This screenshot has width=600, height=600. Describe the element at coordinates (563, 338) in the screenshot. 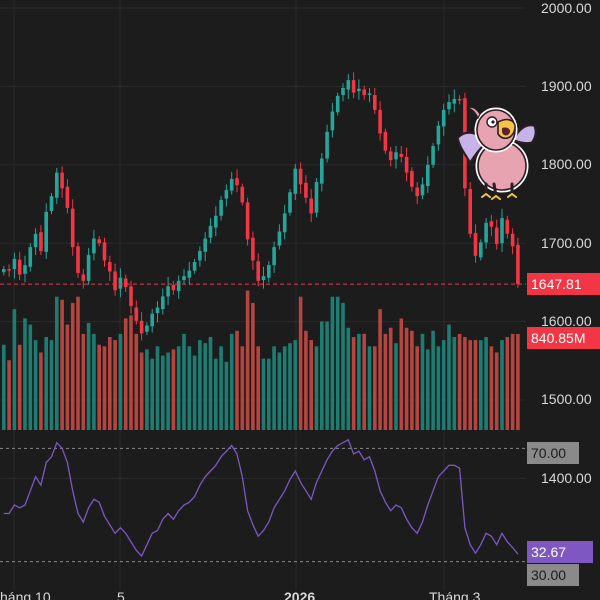

I see `volume-tag: 840.85M` at that location.